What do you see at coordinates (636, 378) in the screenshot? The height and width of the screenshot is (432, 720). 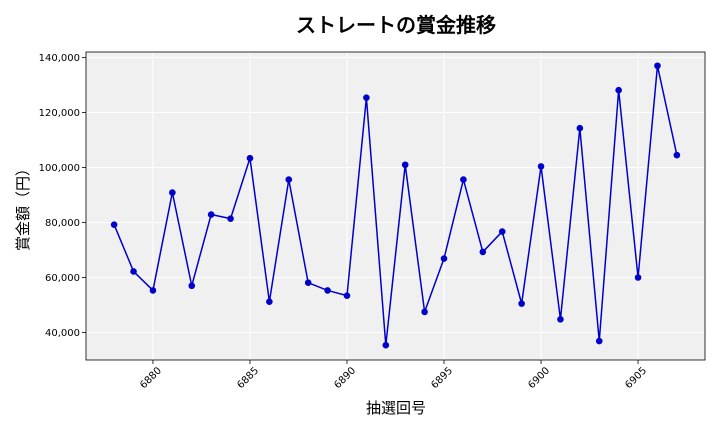 I see `x-tick-label: 6905` at bounding box center [636, 378].